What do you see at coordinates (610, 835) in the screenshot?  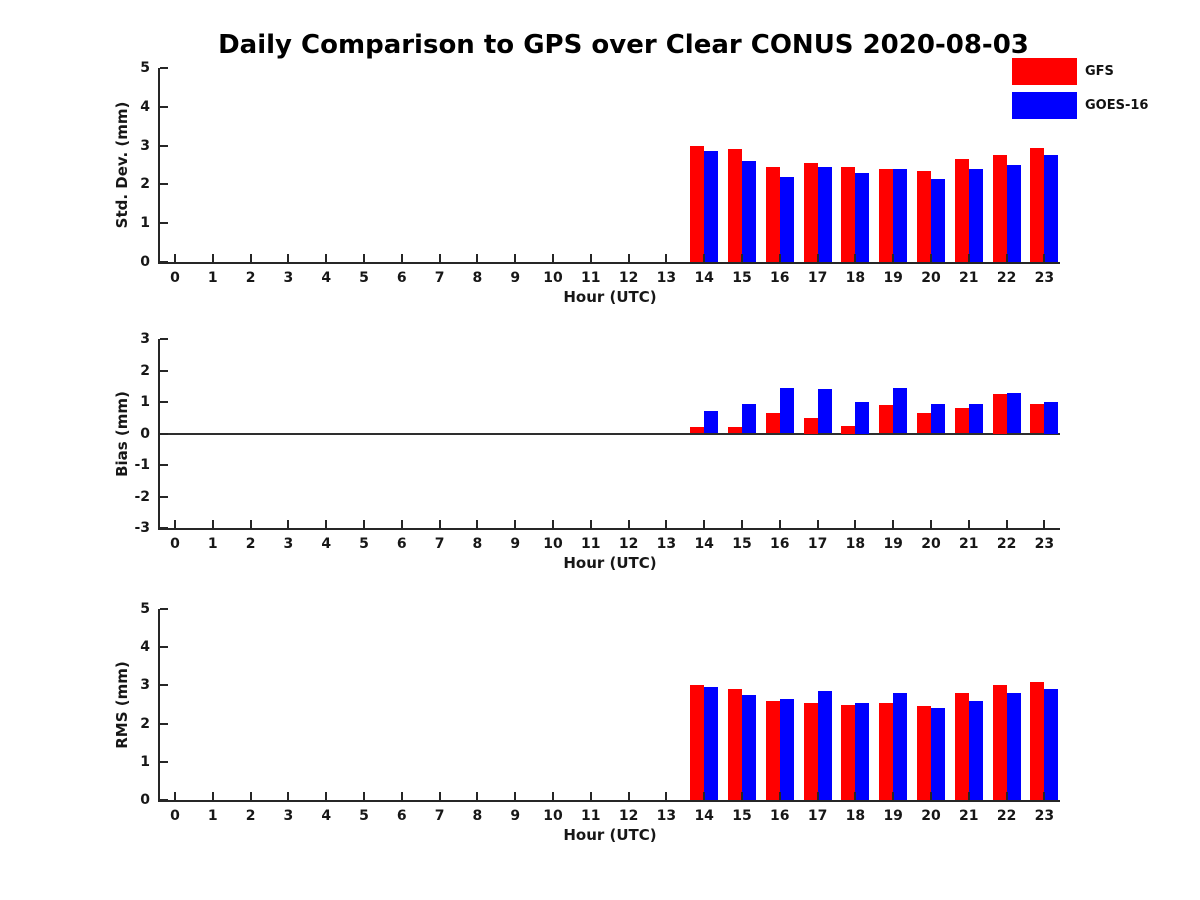 I see `x-axis-label: Hour (UTC)` at bounding box center [610, 835].